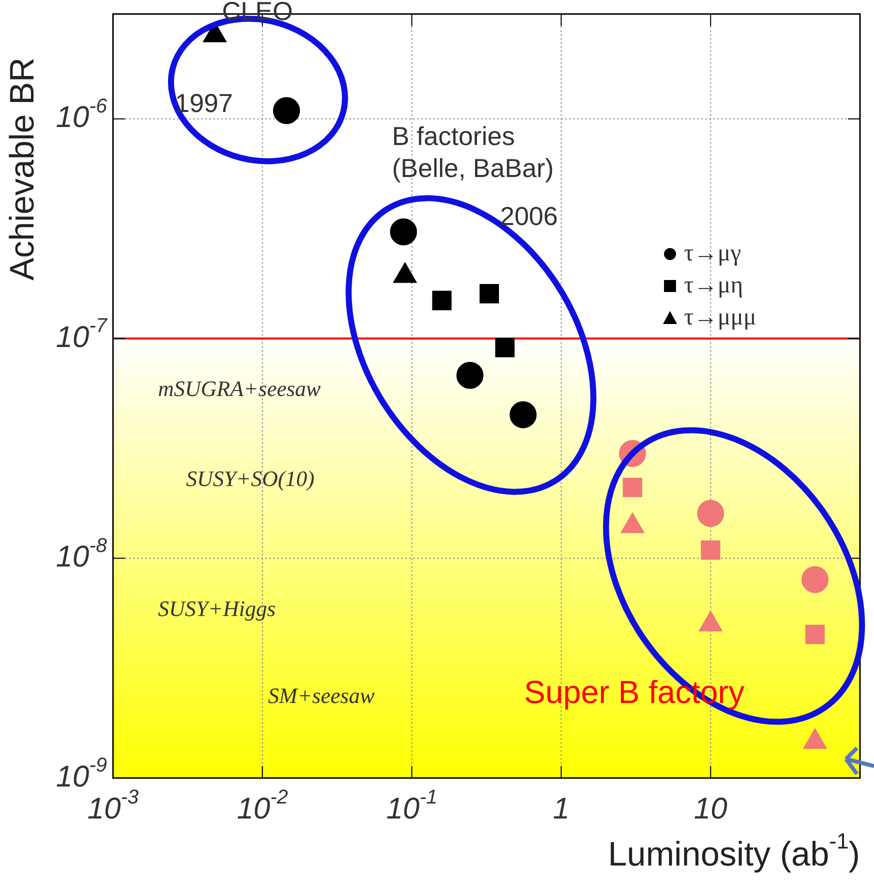  Describe the element at coordinates (217, 608) in the screenshot. I see `annotation: SUSY+Higgs` at that location.